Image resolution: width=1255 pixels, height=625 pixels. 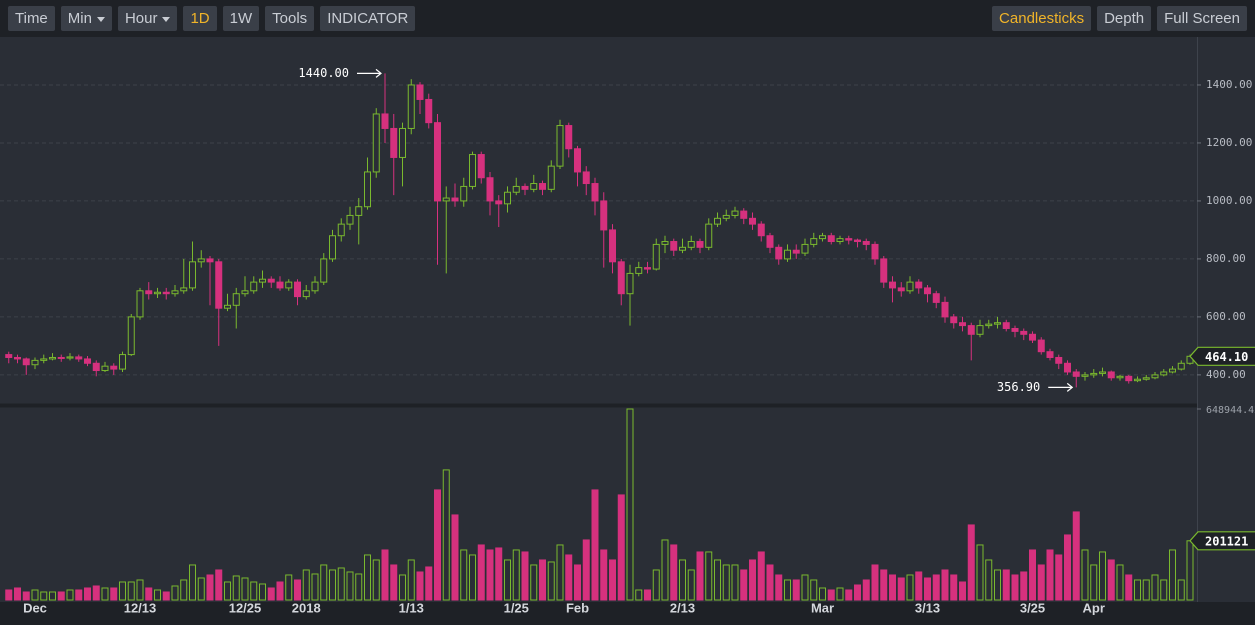 I want to click on x-tick-label: 3/13, so click(x=927, y=607).